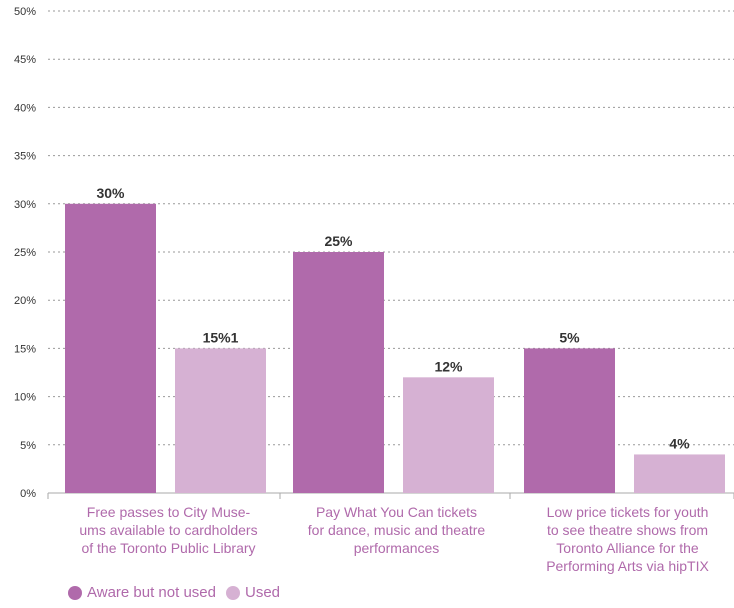  What do you see at coordinates (627, 548) in the screenshot?
I see `x-category-label: Toronto Alliance for the` at bounding box center [627, 548].